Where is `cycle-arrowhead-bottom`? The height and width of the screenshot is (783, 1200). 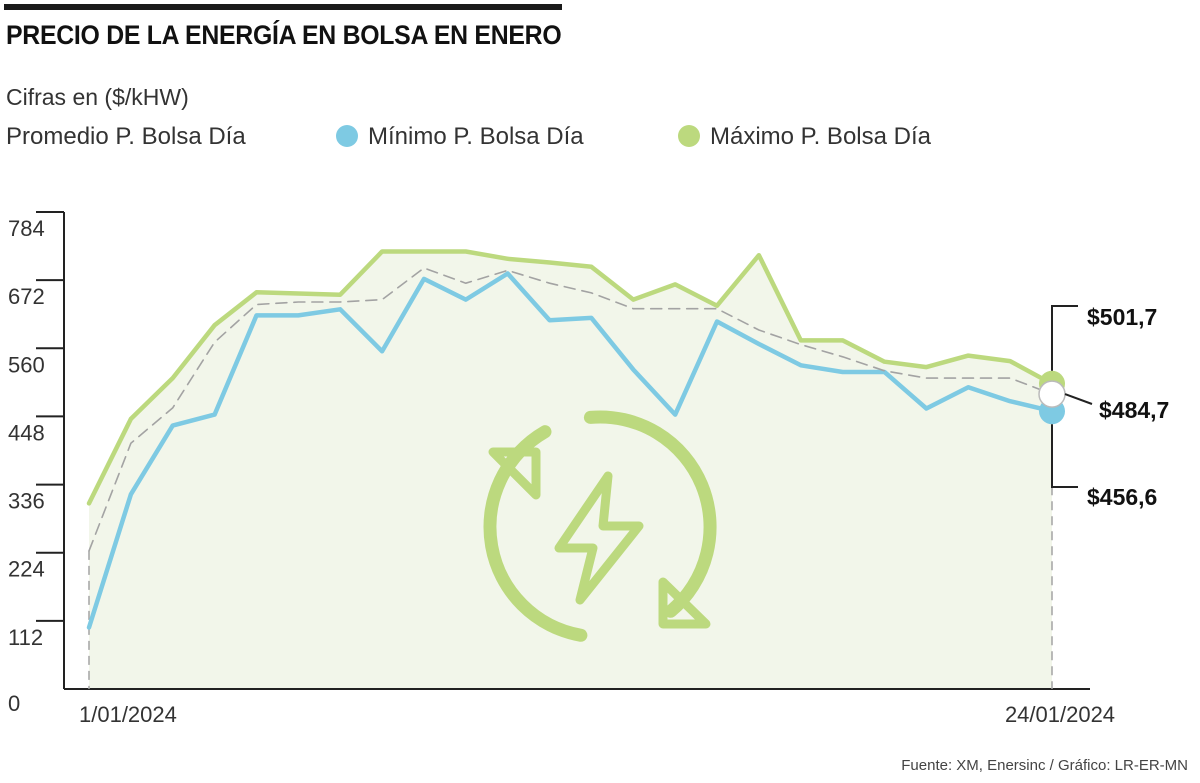 cycle-arrowhead-bottom is located at coordinates (684, 603).